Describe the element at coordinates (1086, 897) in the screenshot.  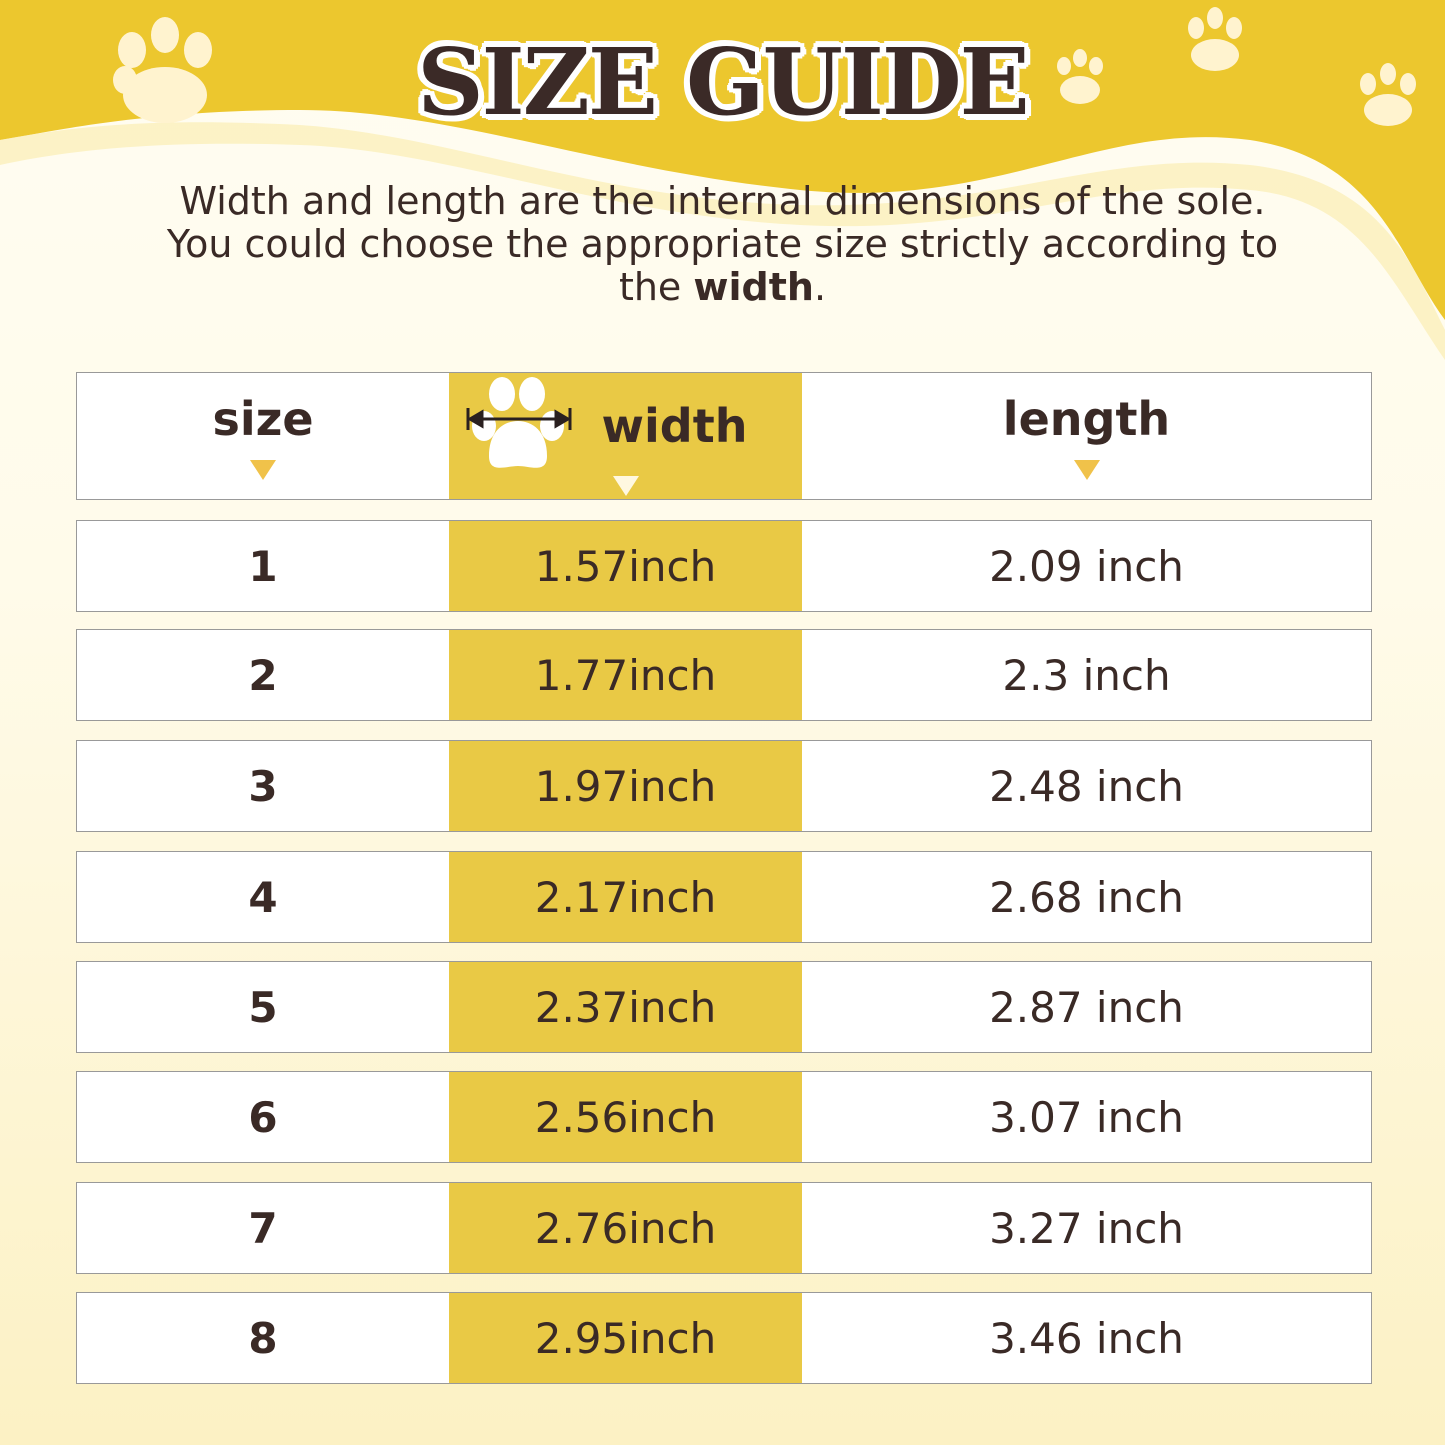
I see `length-cell: 2.68 inch` at that location.